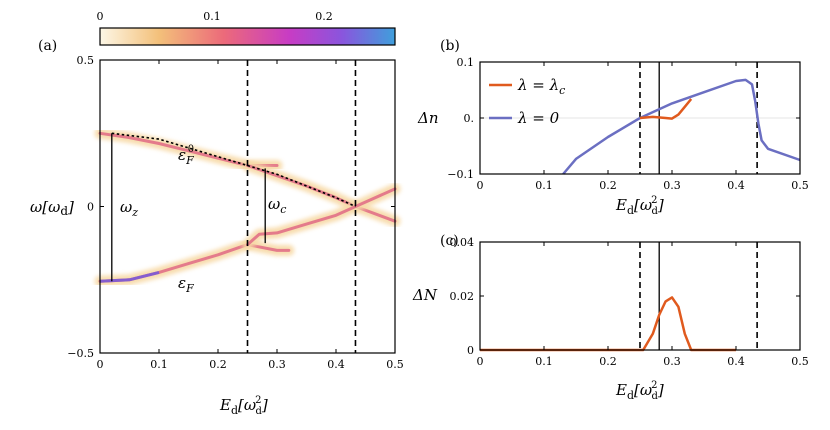  Describe the element at coordinates (608, 324) in the screenshot. I see `series-line-delta-n` at that location.